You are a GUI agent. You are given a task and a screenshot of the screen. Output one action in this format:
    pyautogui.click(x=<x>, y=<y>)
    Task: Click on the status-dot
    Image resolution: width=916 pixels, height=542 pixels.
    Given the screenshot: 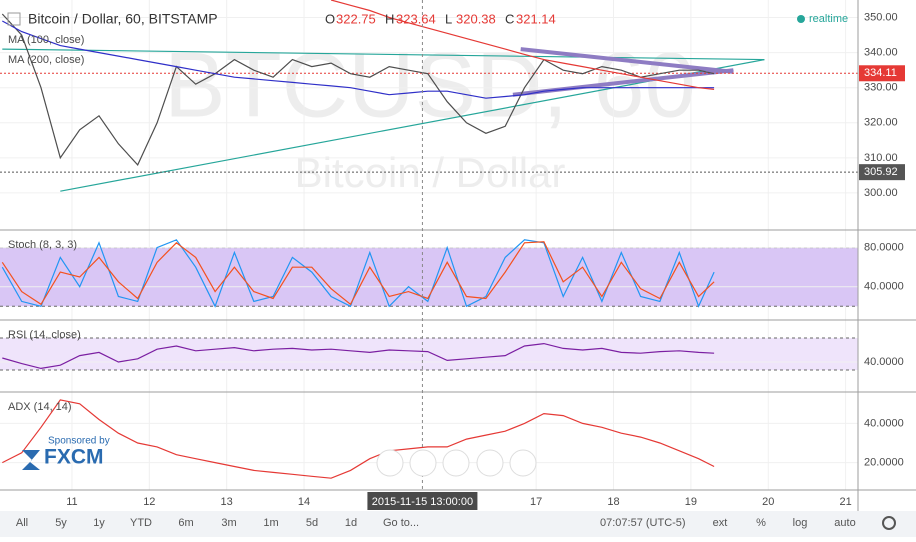 What is the action you would take?
    pyautogui.click(x=801, y=19)
    